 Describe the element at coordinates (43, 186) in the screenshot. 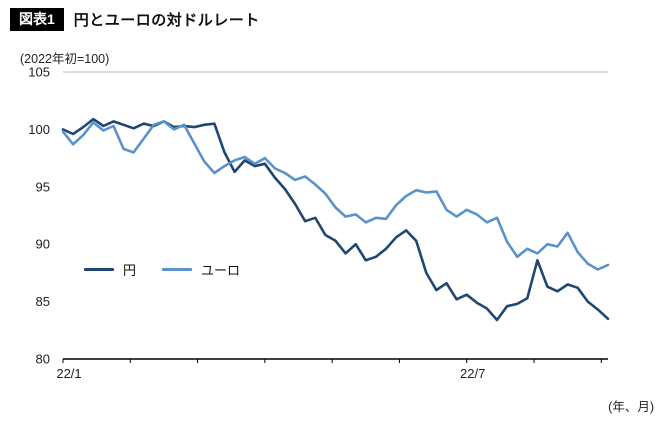

I see `svg-text: 95` at that location.